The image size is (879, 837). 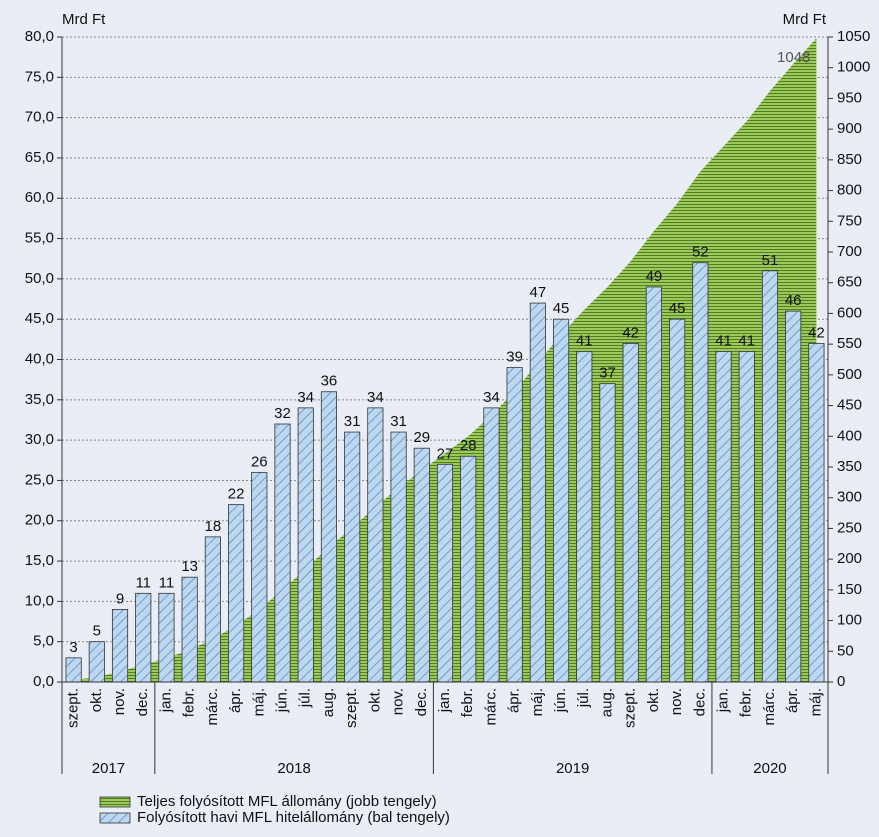 What do you see at coordinates (189, 566) in the screenshot?
I see `data-label: 13` at bounding box center [189, 566].